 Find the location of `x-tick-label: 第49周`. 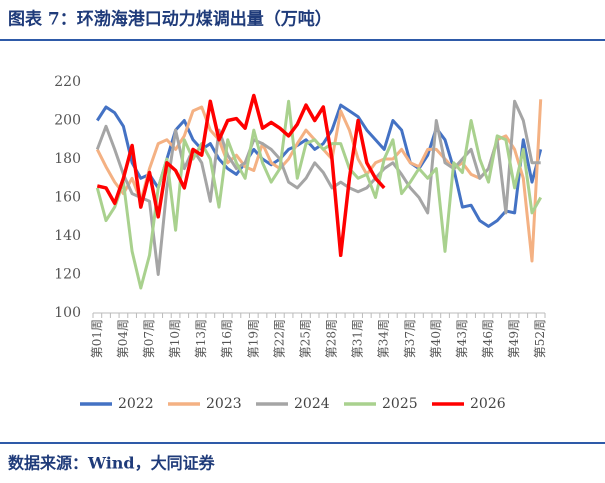

x-tick-label: 第49周 is located at coordinates (514, 338).